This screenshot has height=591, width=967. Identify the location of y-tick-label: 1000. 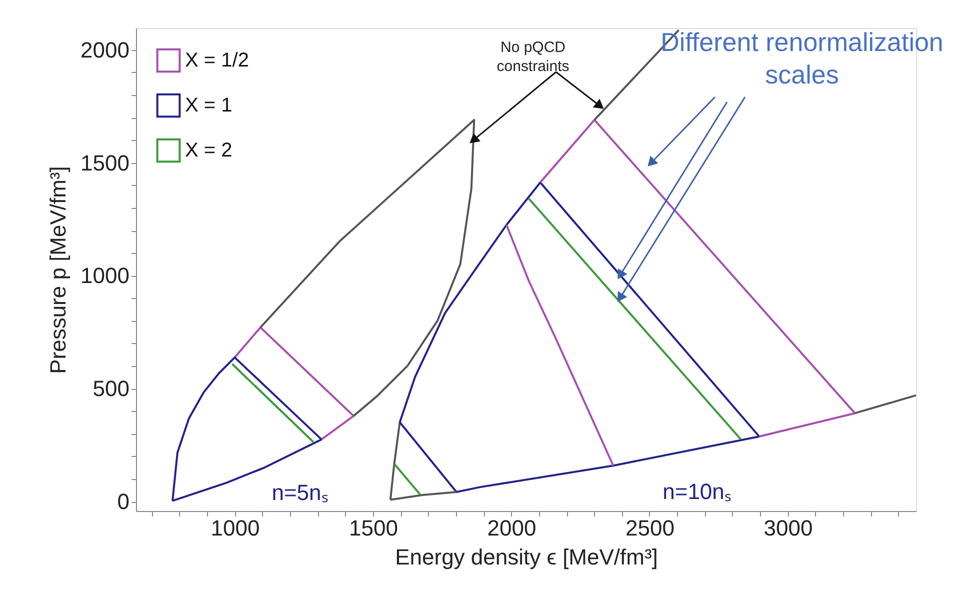
(105, 275).